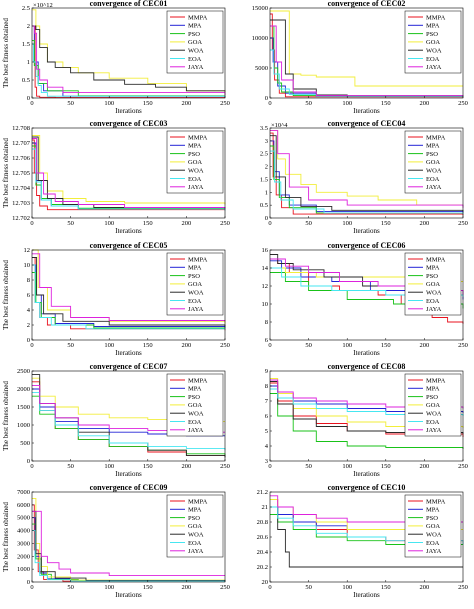  What do you see at coordinates (266, 167) in the screenshot?
I see `y-tick-label: 2` at bounding box center [266, 167].